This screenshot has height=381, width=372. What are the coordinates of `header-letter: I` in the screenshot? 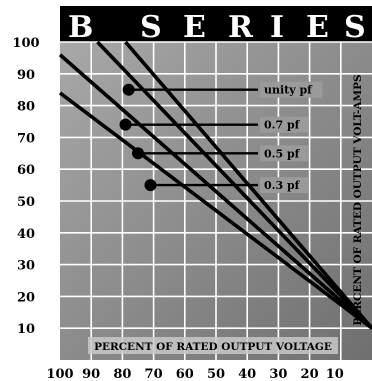 It's located at (277, 27).